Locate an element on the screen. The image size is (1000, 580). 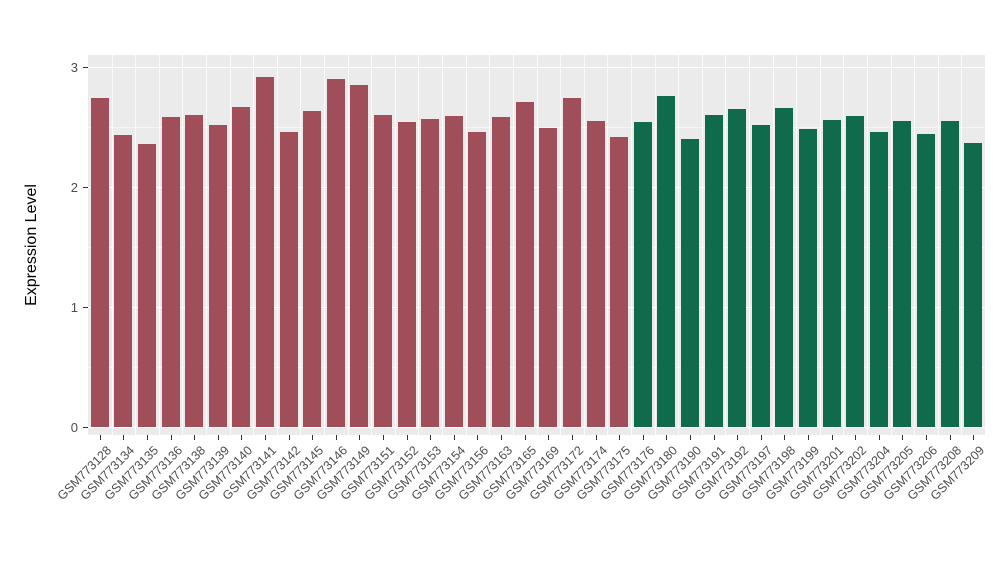
y-axis-title: Expression Level is located at coordinates (31, 245).